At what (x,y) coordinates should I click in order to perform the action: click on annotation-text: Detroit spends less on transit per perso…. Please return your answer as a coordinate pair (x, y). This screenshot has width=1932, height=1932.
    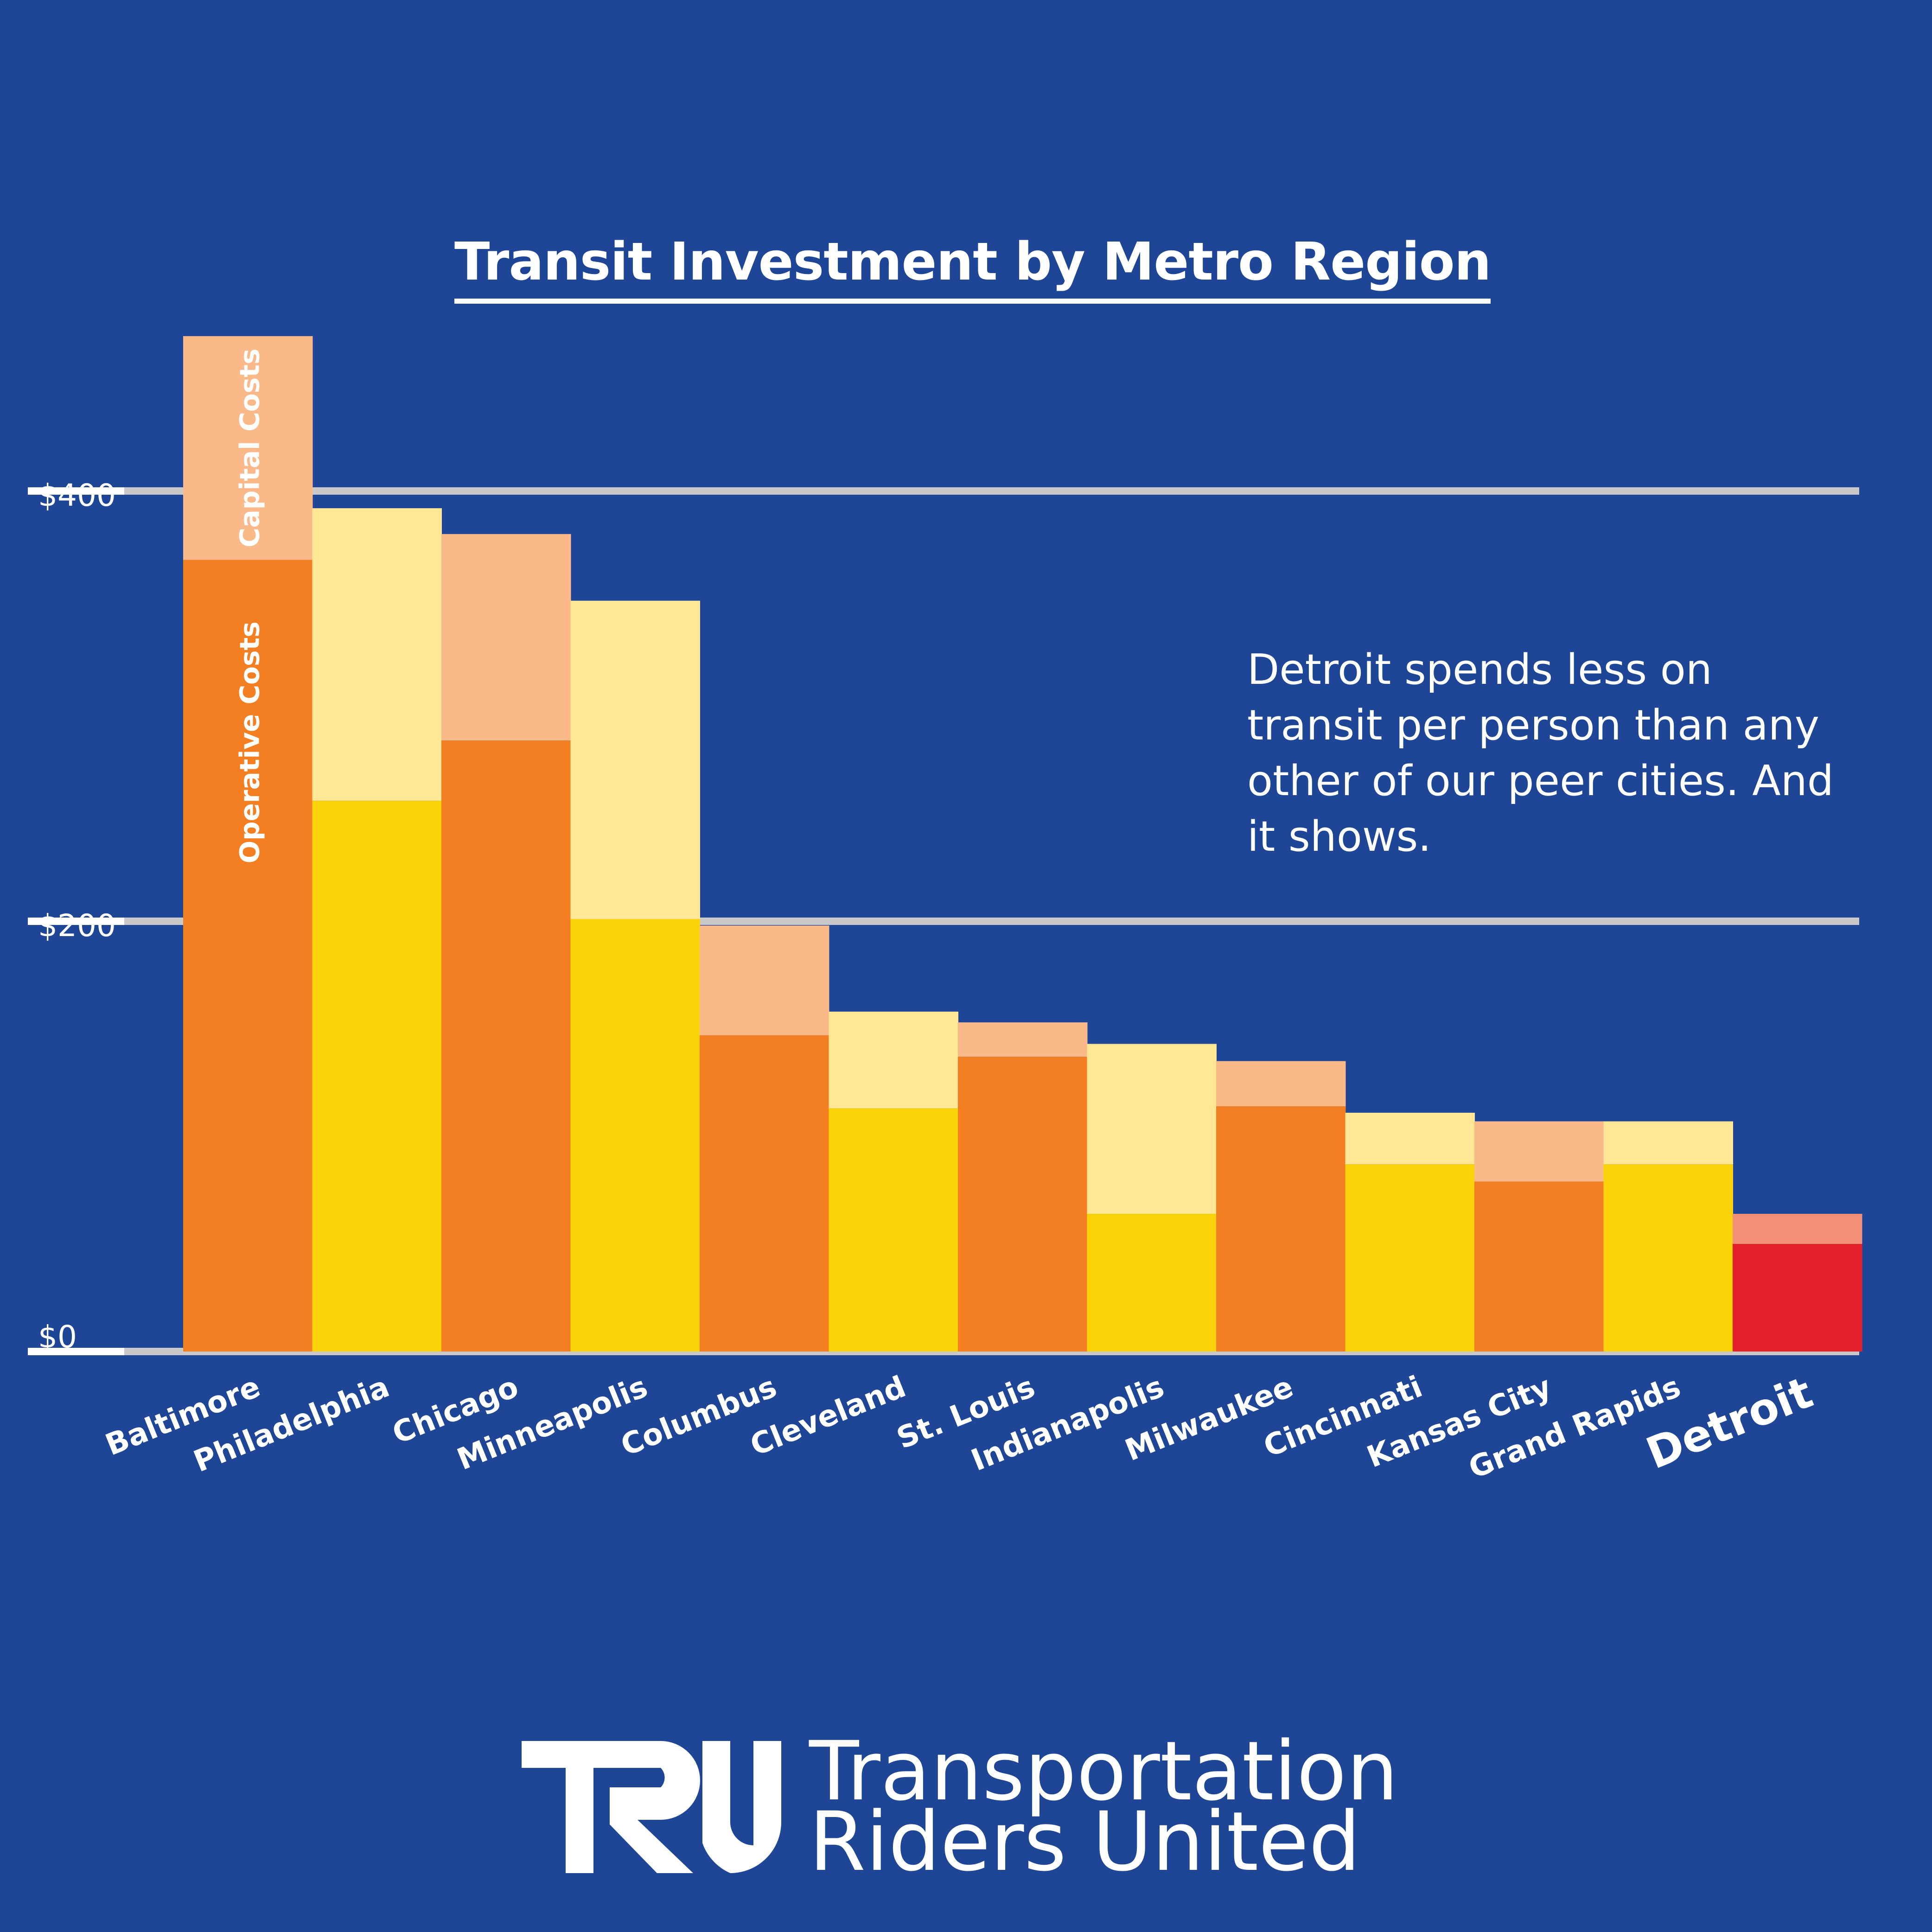
    Looking at the image, I should click on (1540, 753).